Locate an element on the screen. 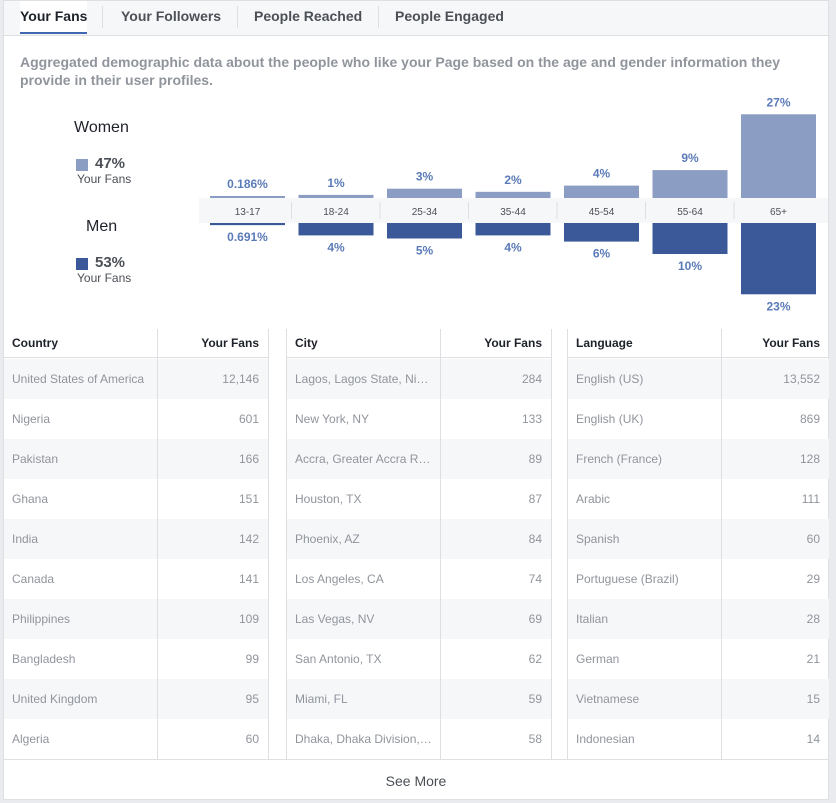  tab-people-engaged: People Engaged is located at coordinates (449, 16).